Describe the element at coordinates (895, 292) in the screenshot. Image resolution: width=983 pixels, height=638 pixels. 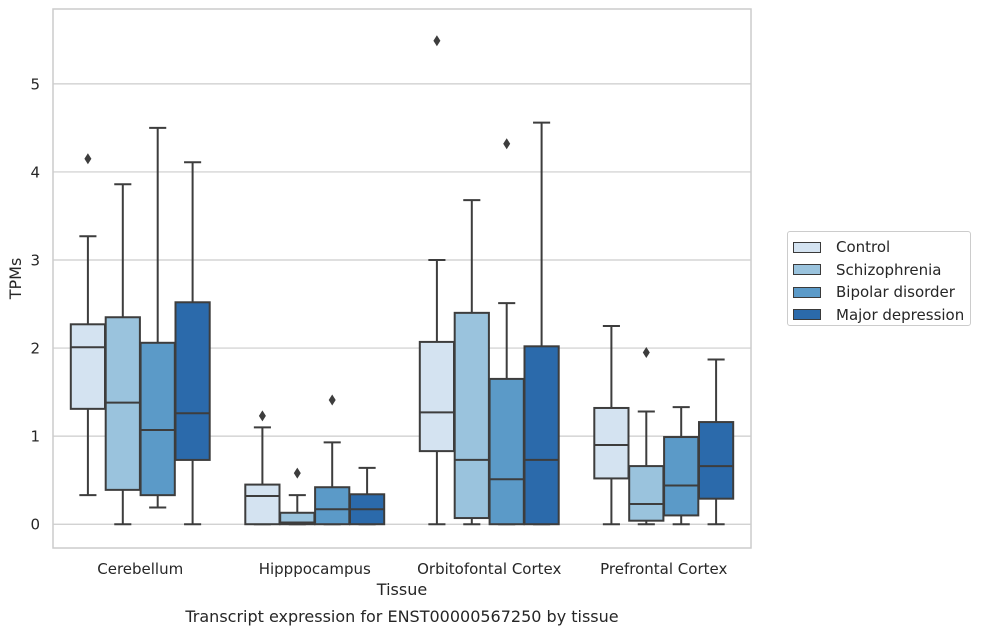
I see `legend-label: Bipolar disorder` at that location.